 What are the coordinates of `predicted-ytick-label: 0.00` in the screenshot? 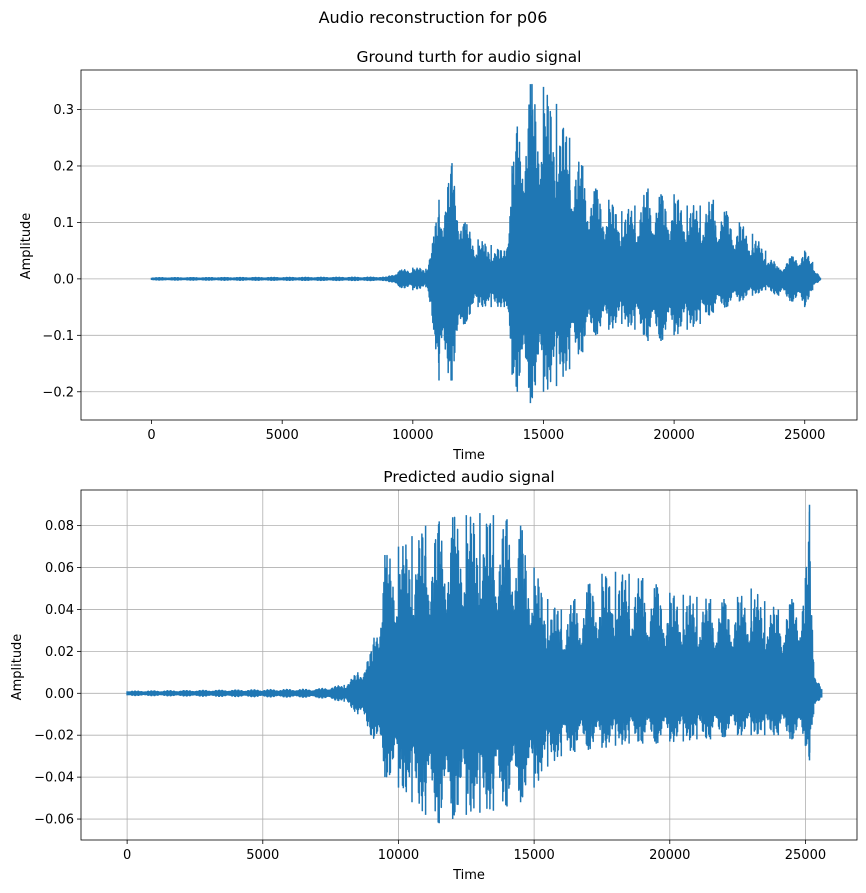 It's located at (59, 694).